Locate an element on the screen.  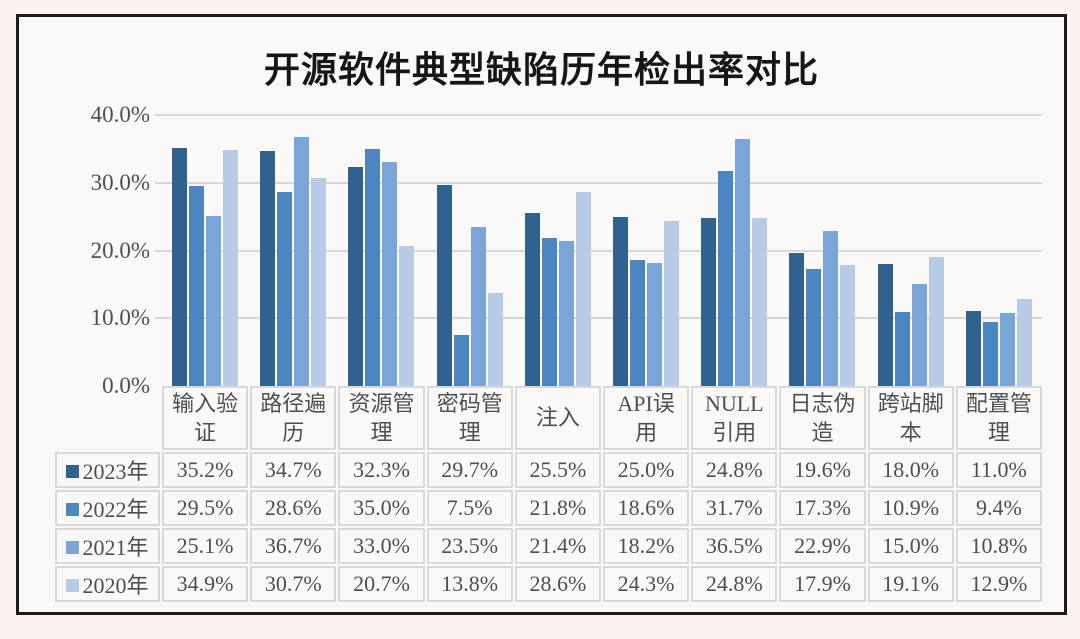
series-legend-cell: 2021年 is located at coordinates (107, 546).